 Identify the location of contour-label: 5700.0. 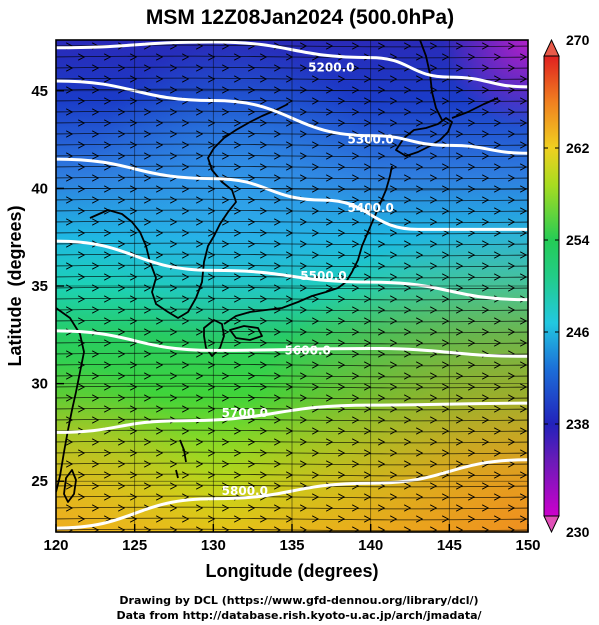
(245, 413).